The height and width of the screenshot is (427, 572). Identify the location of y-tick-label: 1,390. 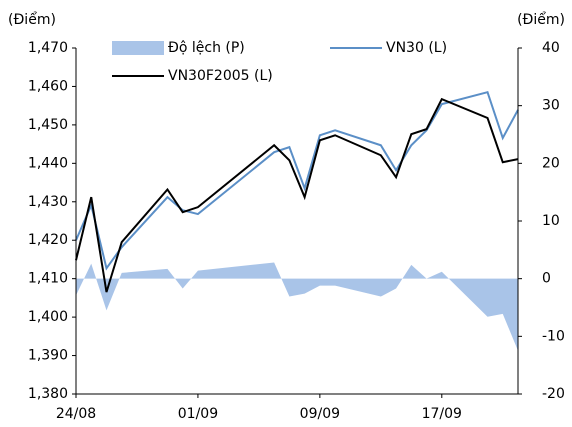
(48, 356).